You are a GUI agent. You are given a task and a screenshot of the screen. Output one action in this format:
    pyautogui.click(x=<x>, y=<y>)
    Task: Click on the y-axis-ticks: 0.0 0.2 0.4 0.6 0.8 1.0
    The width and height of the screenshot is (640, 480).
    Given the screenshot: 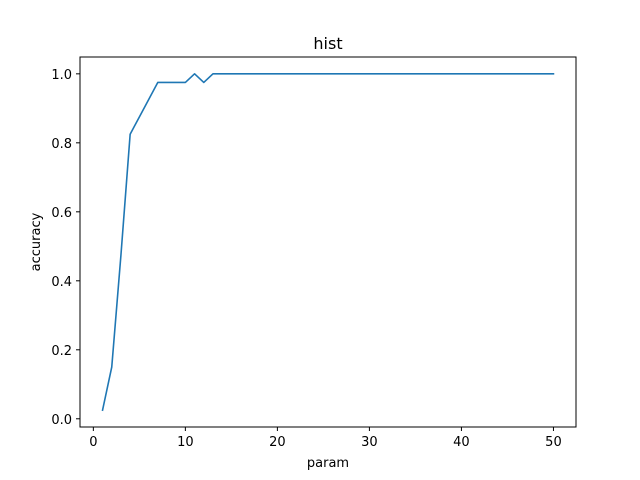 What is the action you would take?
    pyautogui.click(x=65, y=248)
    